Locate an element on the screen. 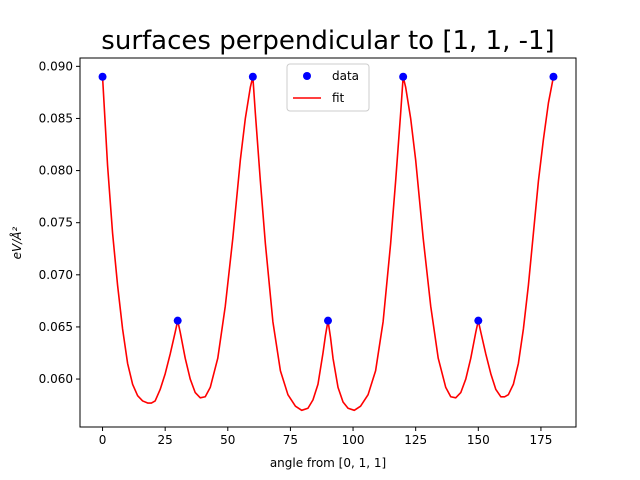 Image resolution: width=640 pixels, height=480 pixels. legend: data fit is located at coordinates (328, 87).